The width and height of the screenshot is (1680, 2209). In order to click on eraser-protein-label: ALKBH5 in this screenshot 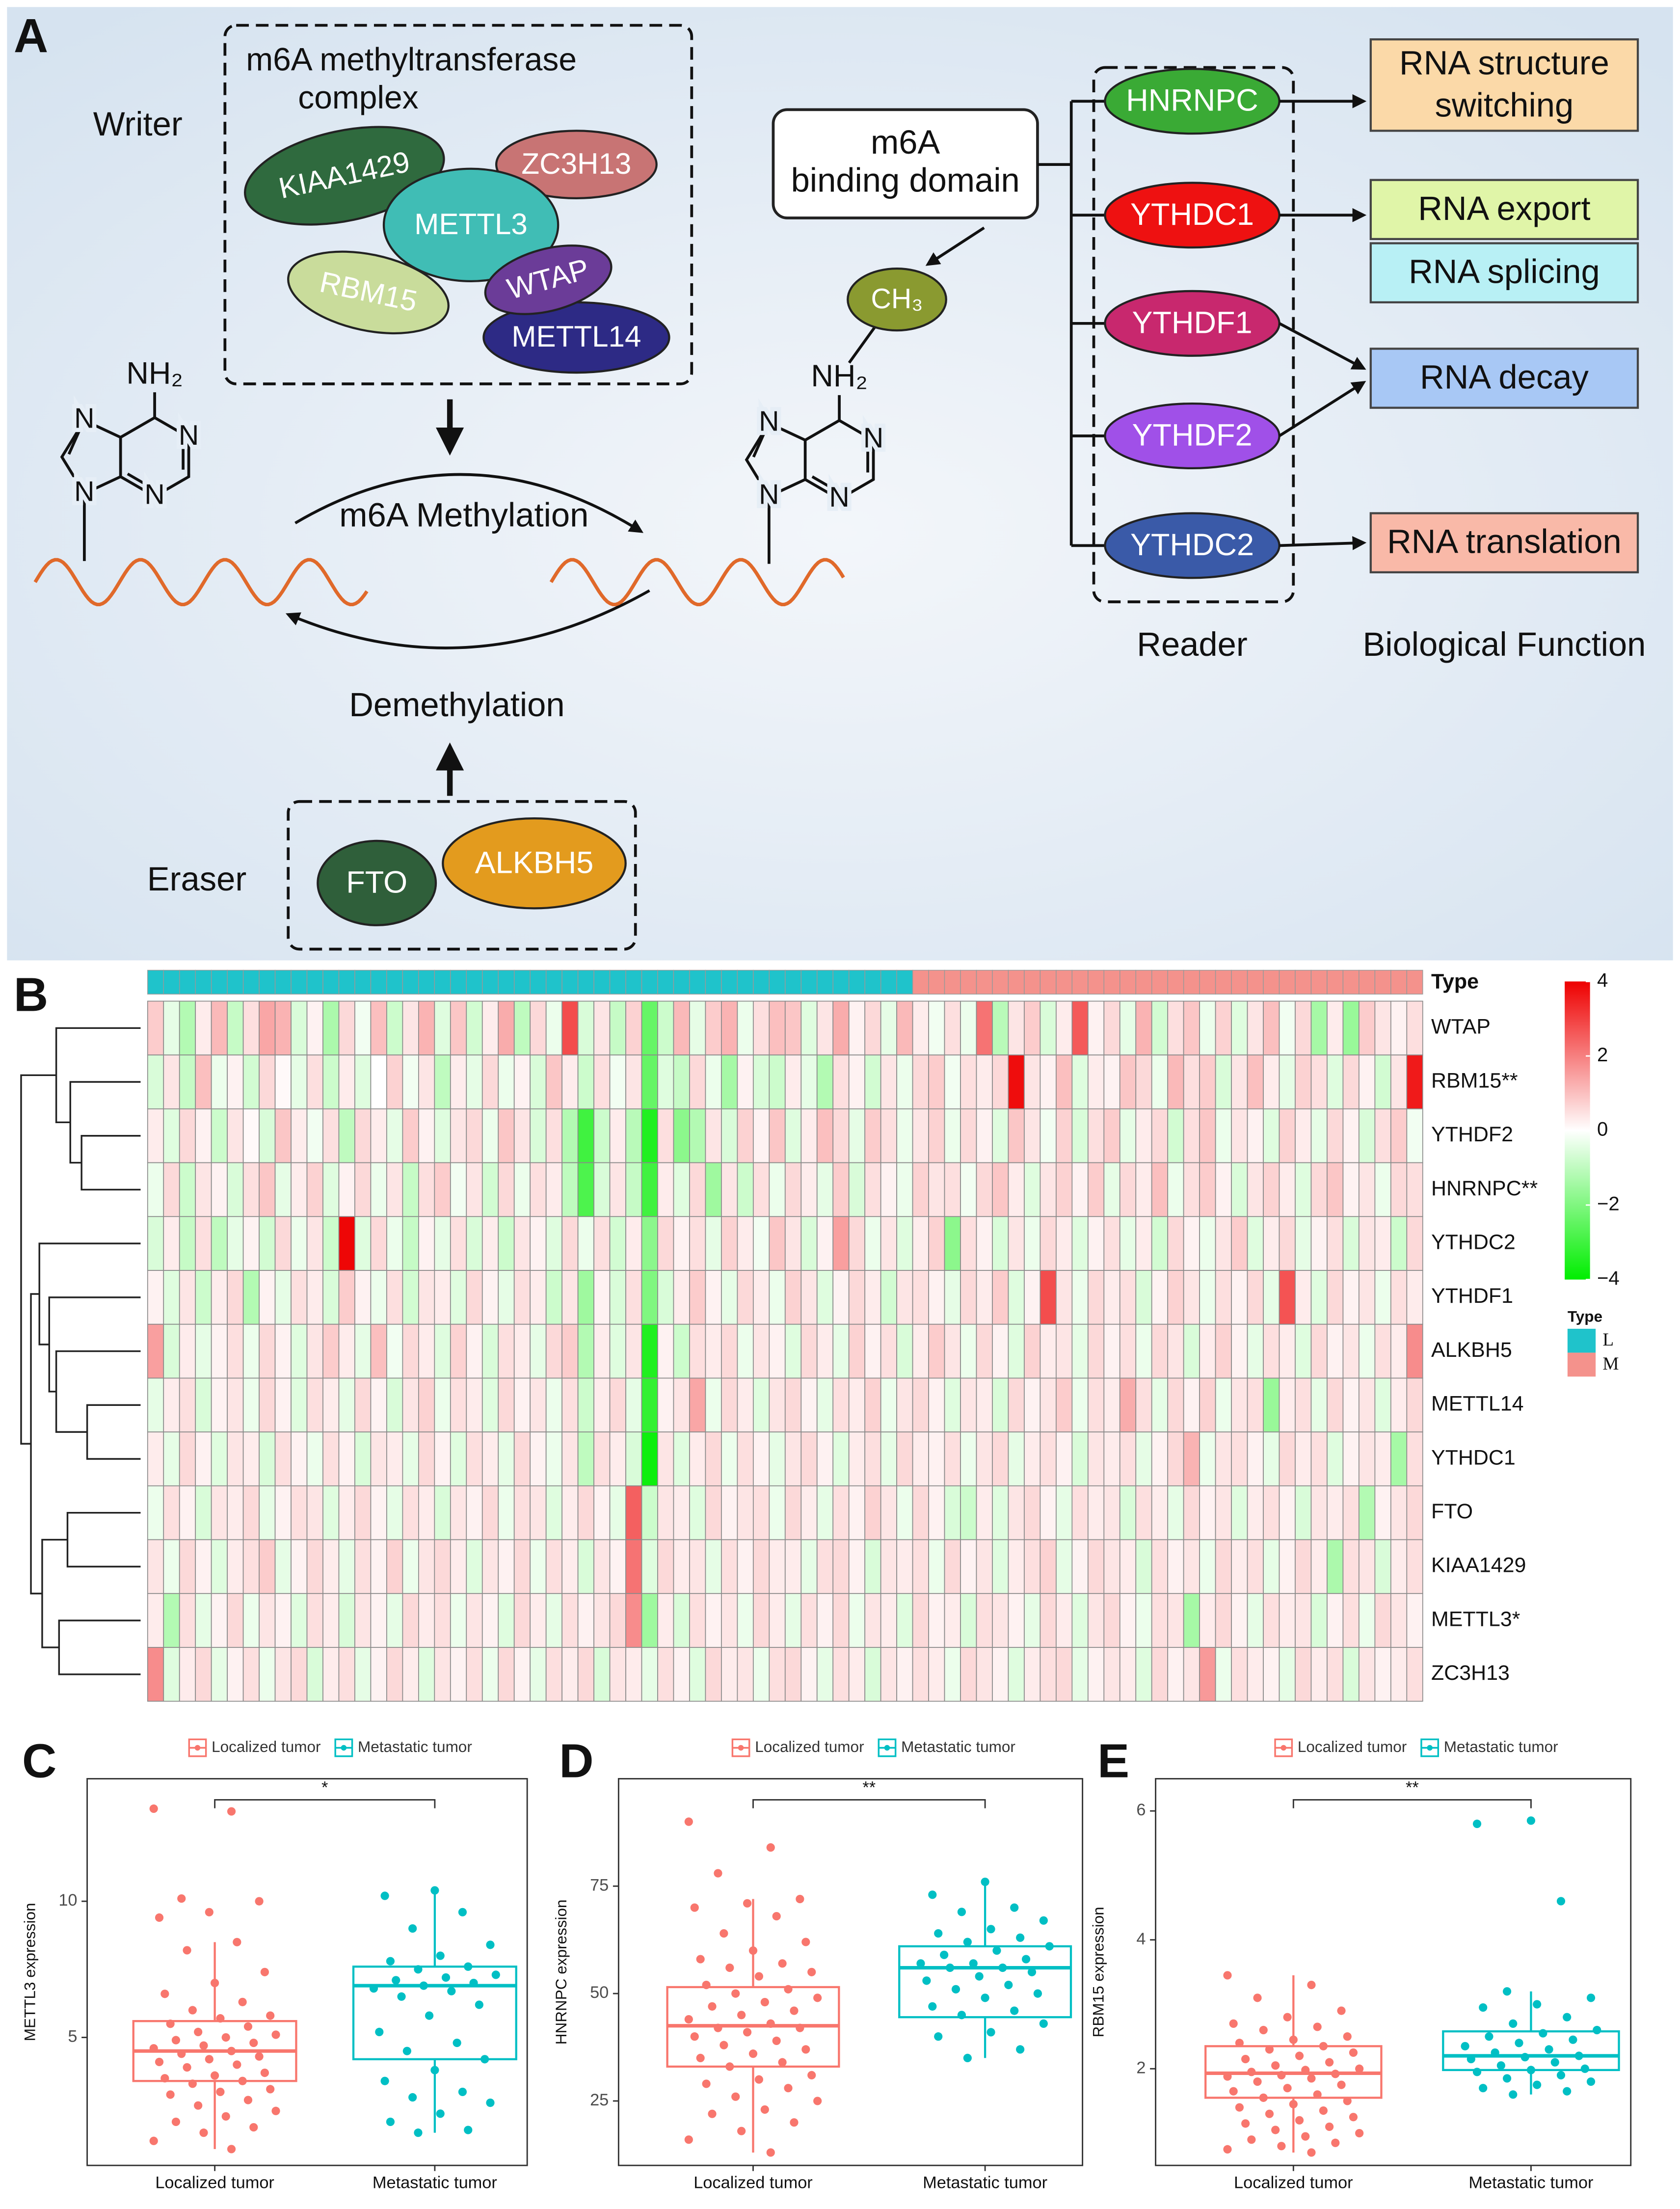, I will do `click(534, 862)`.